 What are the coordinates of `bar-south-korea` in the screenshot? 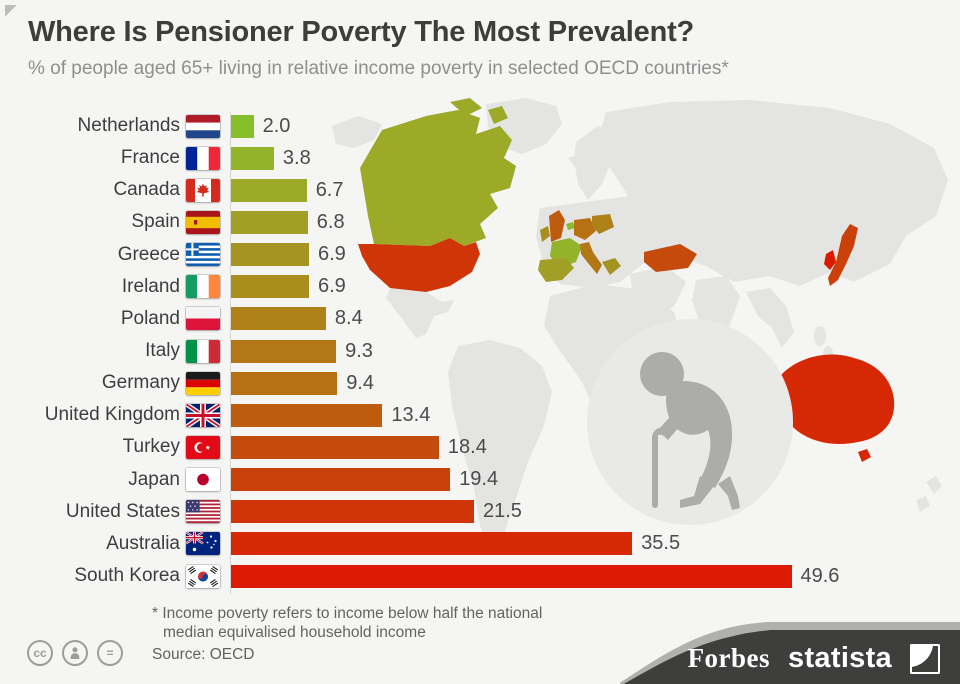 It's located at (511, 576).